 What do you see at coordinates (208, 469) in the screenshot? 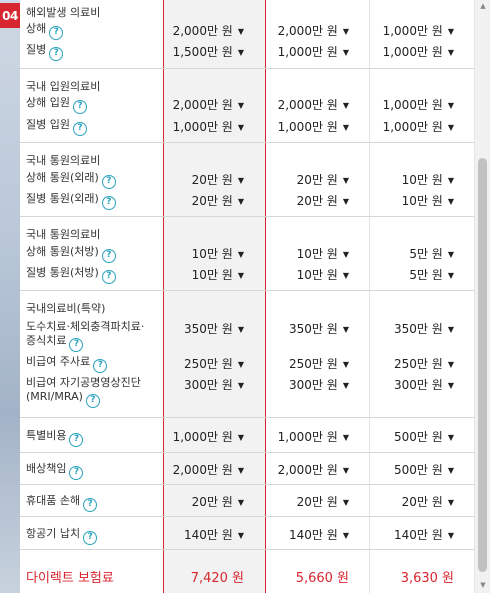
I see `coverage-row-plan-1-select: 2,000만 원 ▼` at bounding box center [208, 469].